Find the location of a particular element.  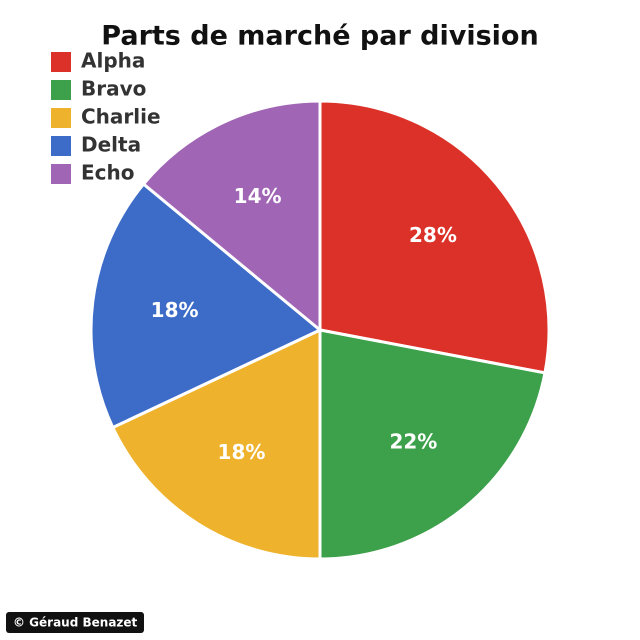

value-label: 28% is located at coordinates (433, 235).